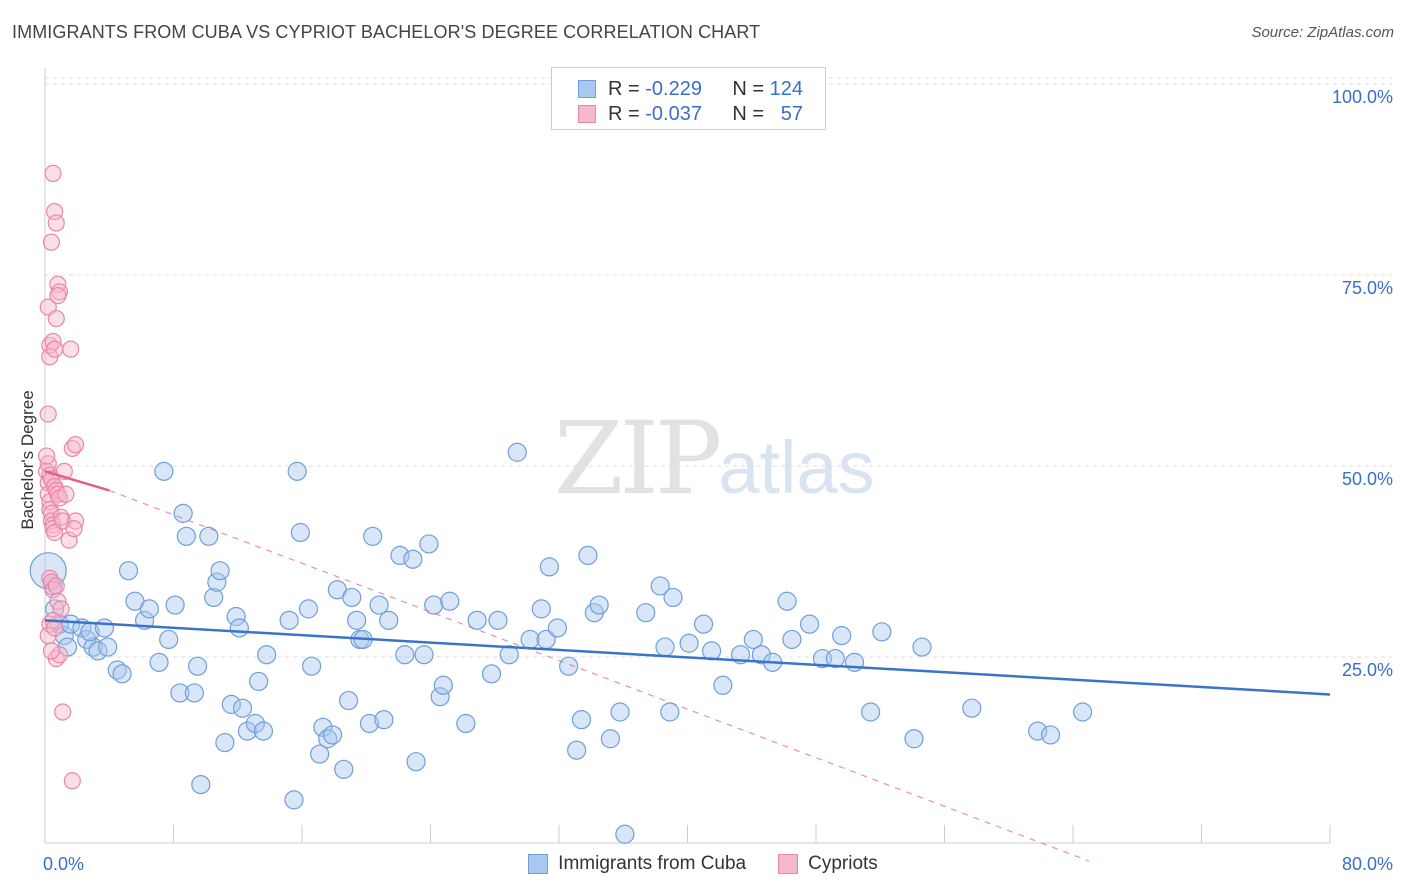  I want to click on legend-swatch-blue, so click(538, 864).